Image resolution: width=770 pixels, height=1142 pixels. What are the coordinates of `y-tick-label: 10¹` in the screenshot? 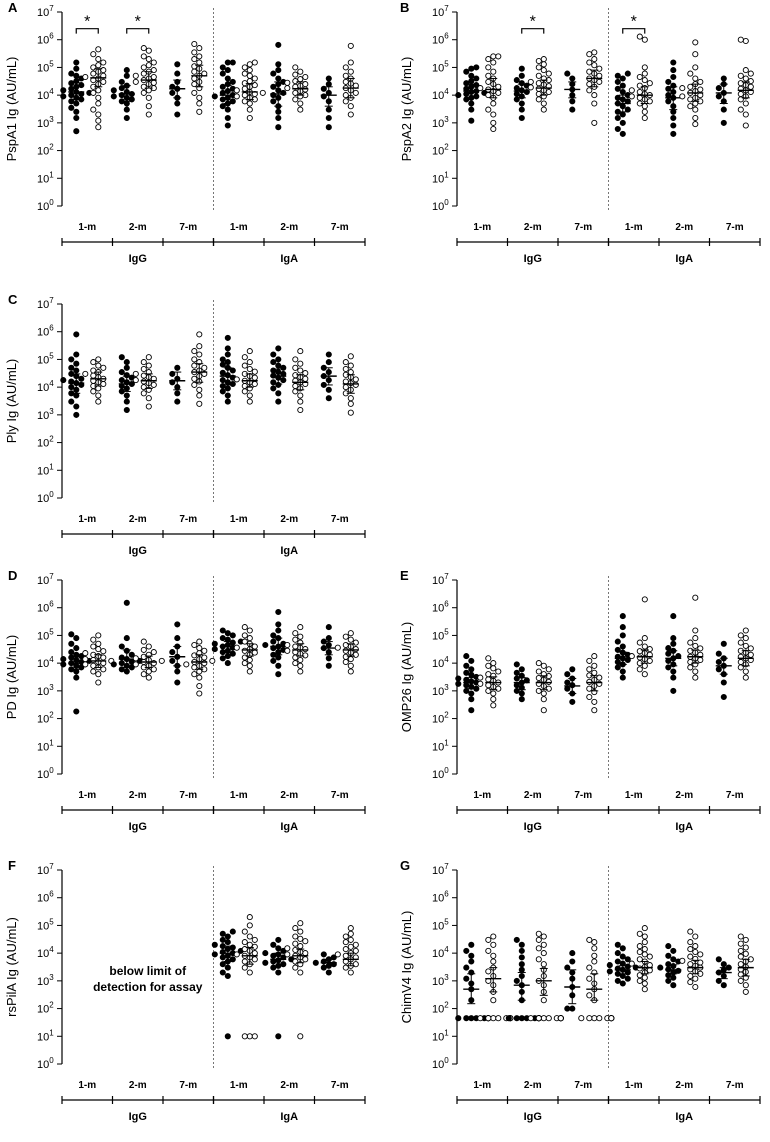 It's located at (45, 1035).